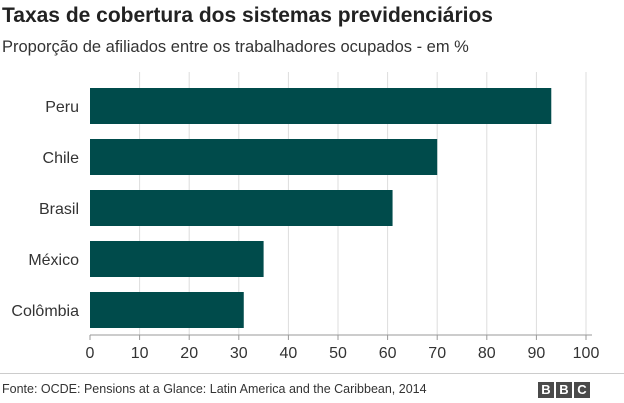 Image resolution: width=624 pixels, height=403 pixels. Describe the element at coordinates (312, 373) in the screenshot. I see `footer-divider` at that location.